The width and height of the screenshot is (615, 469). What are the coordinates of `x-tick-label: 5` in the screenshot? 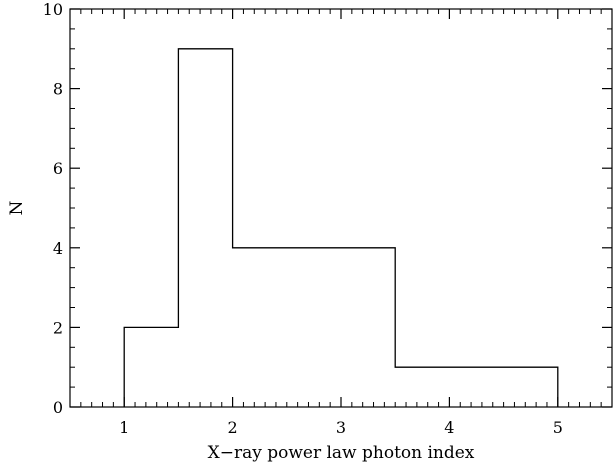 It's located at (558, 427).